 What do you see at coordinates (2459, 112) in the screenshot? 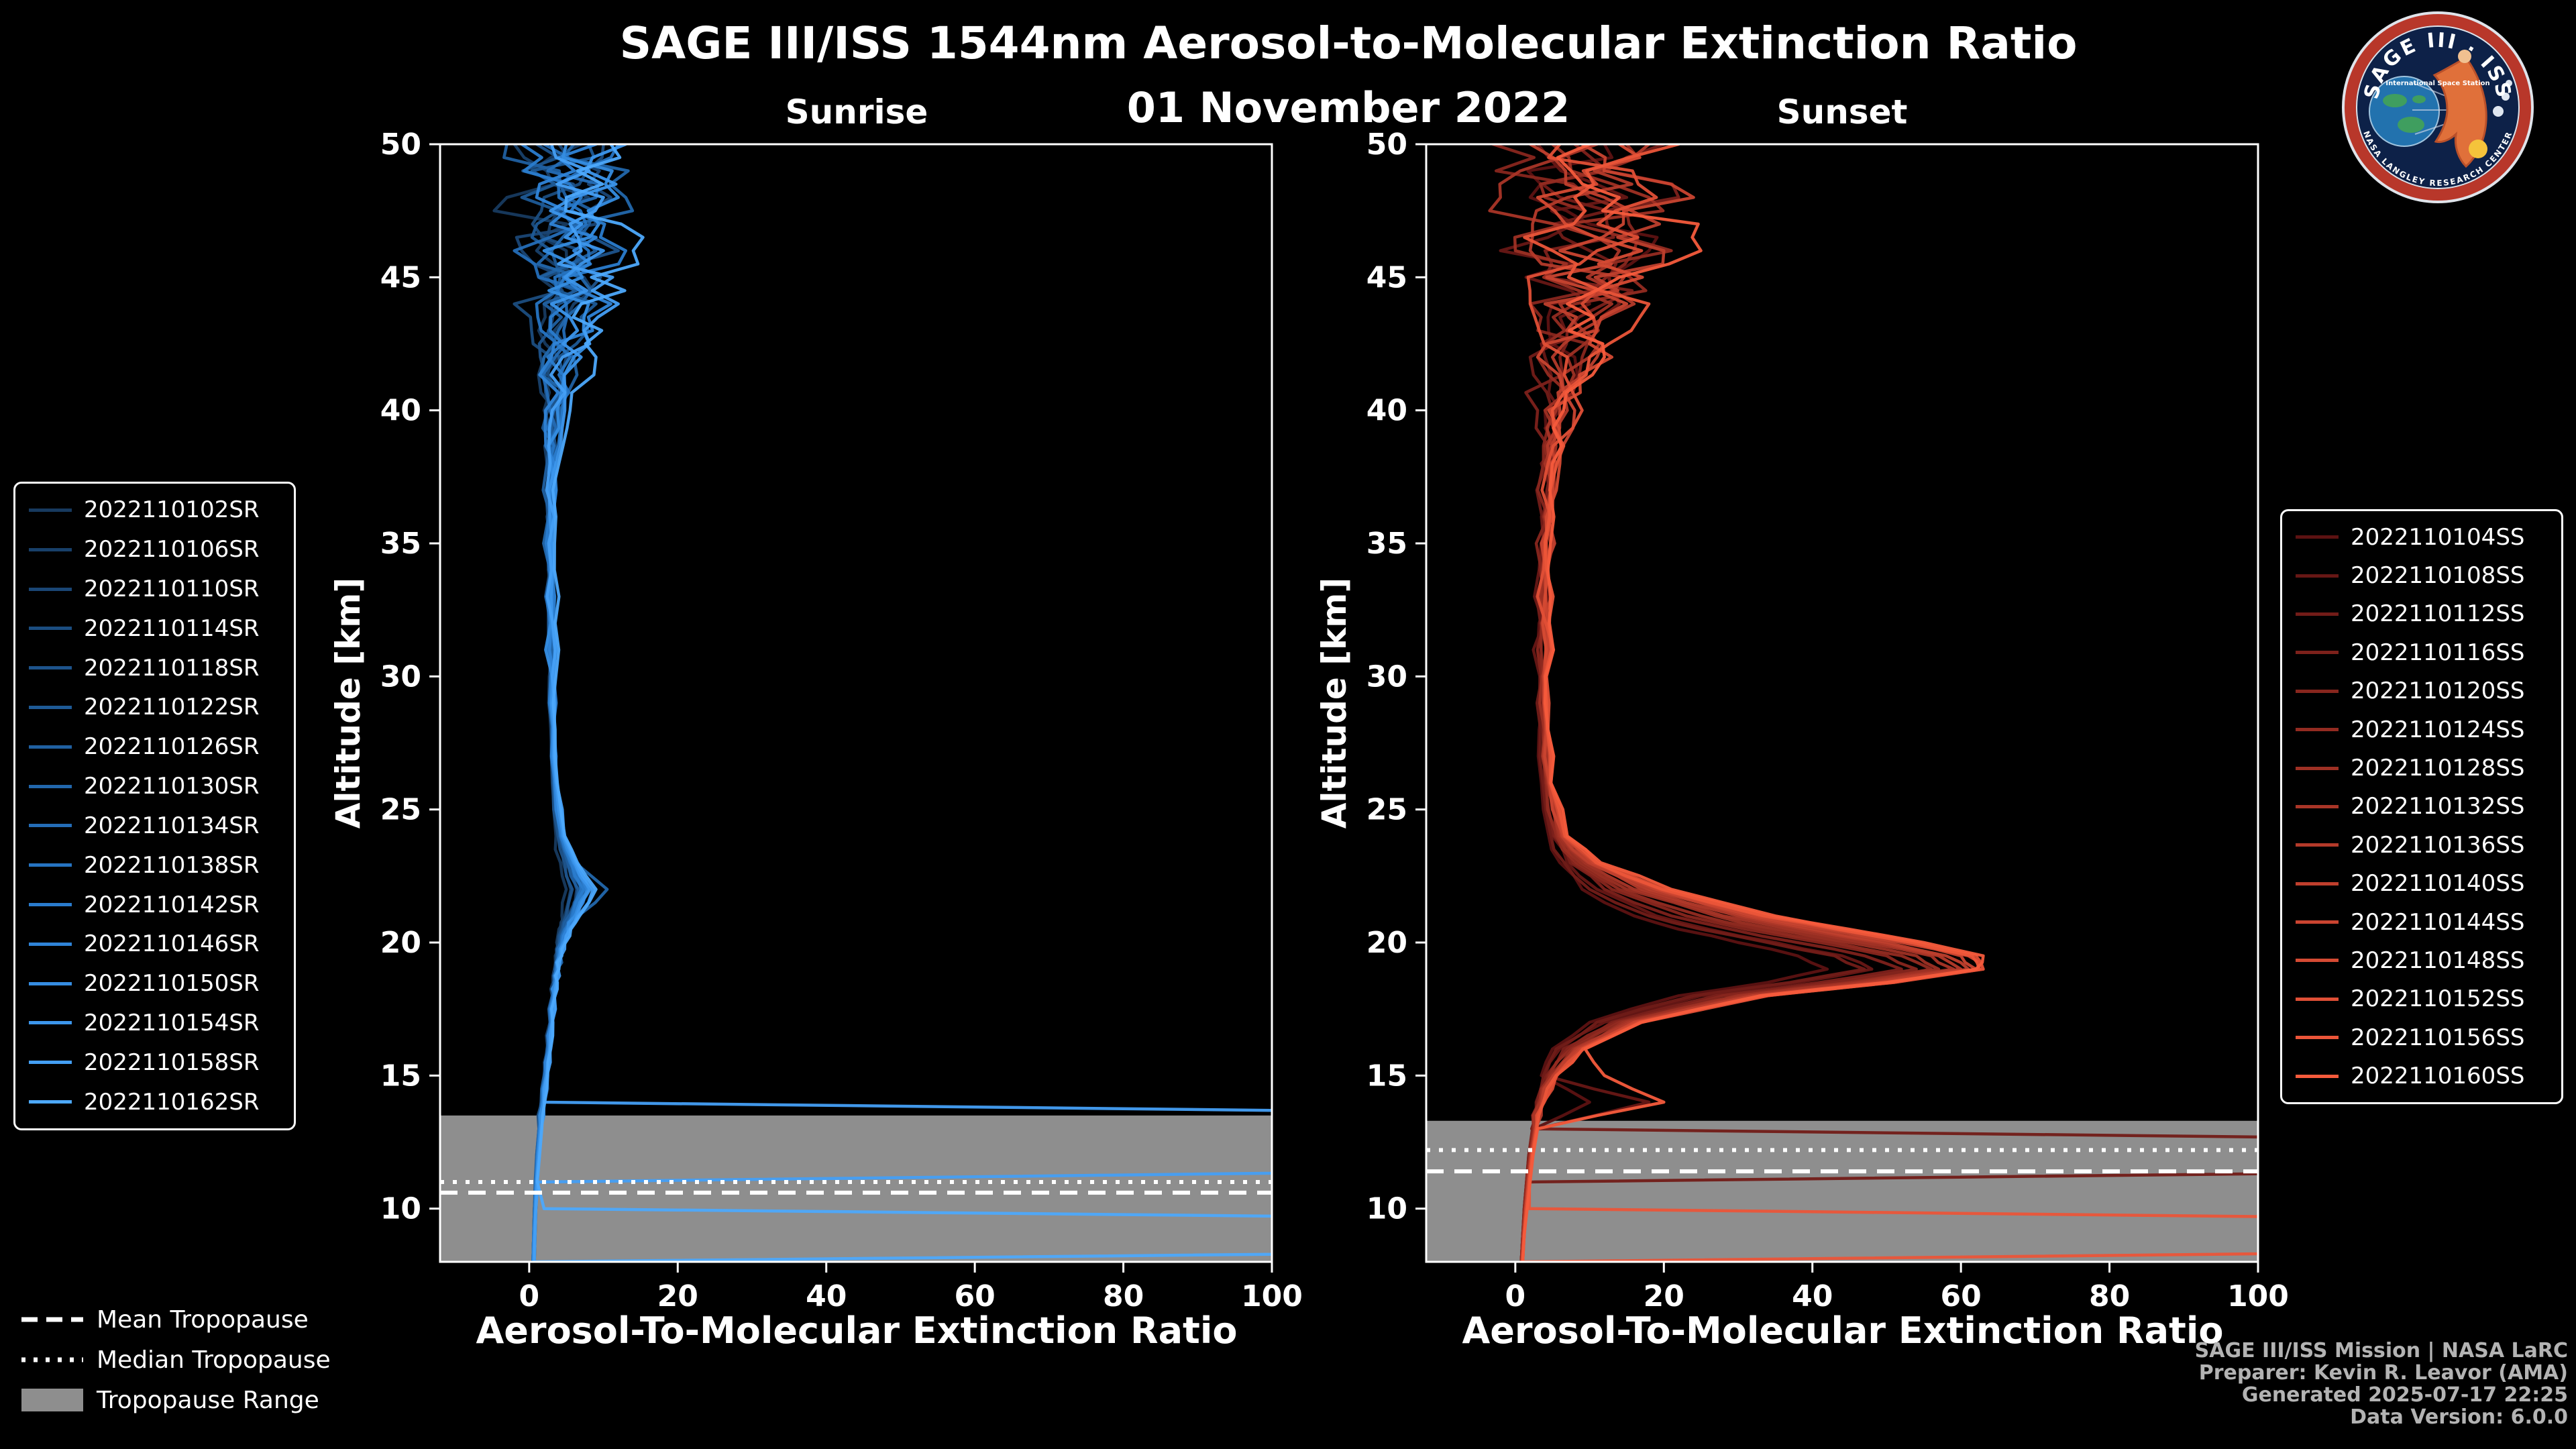
I see `patch-figure` at bounding box center [2459, 112].